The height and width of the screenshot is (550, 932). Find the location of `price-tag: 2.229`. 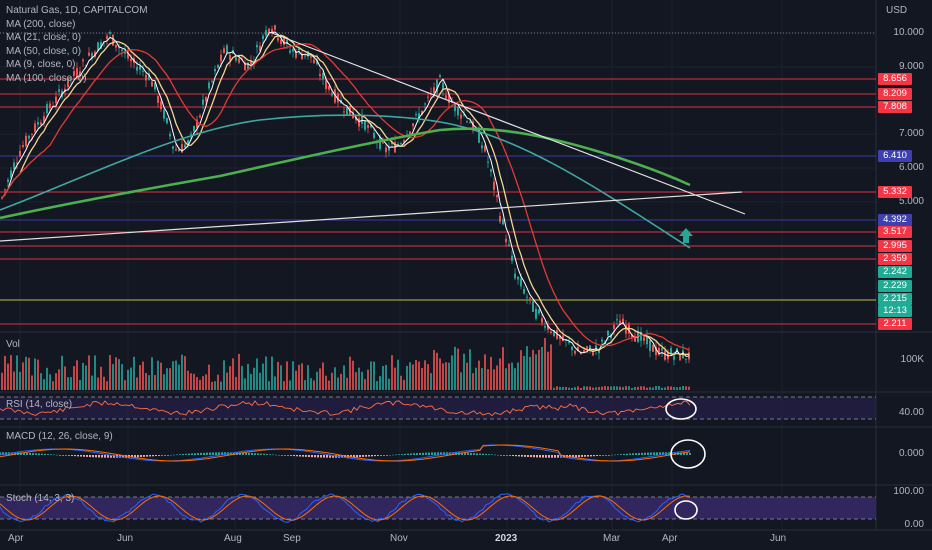

price-tag: 2.229 is located at coordinates (895, 286).